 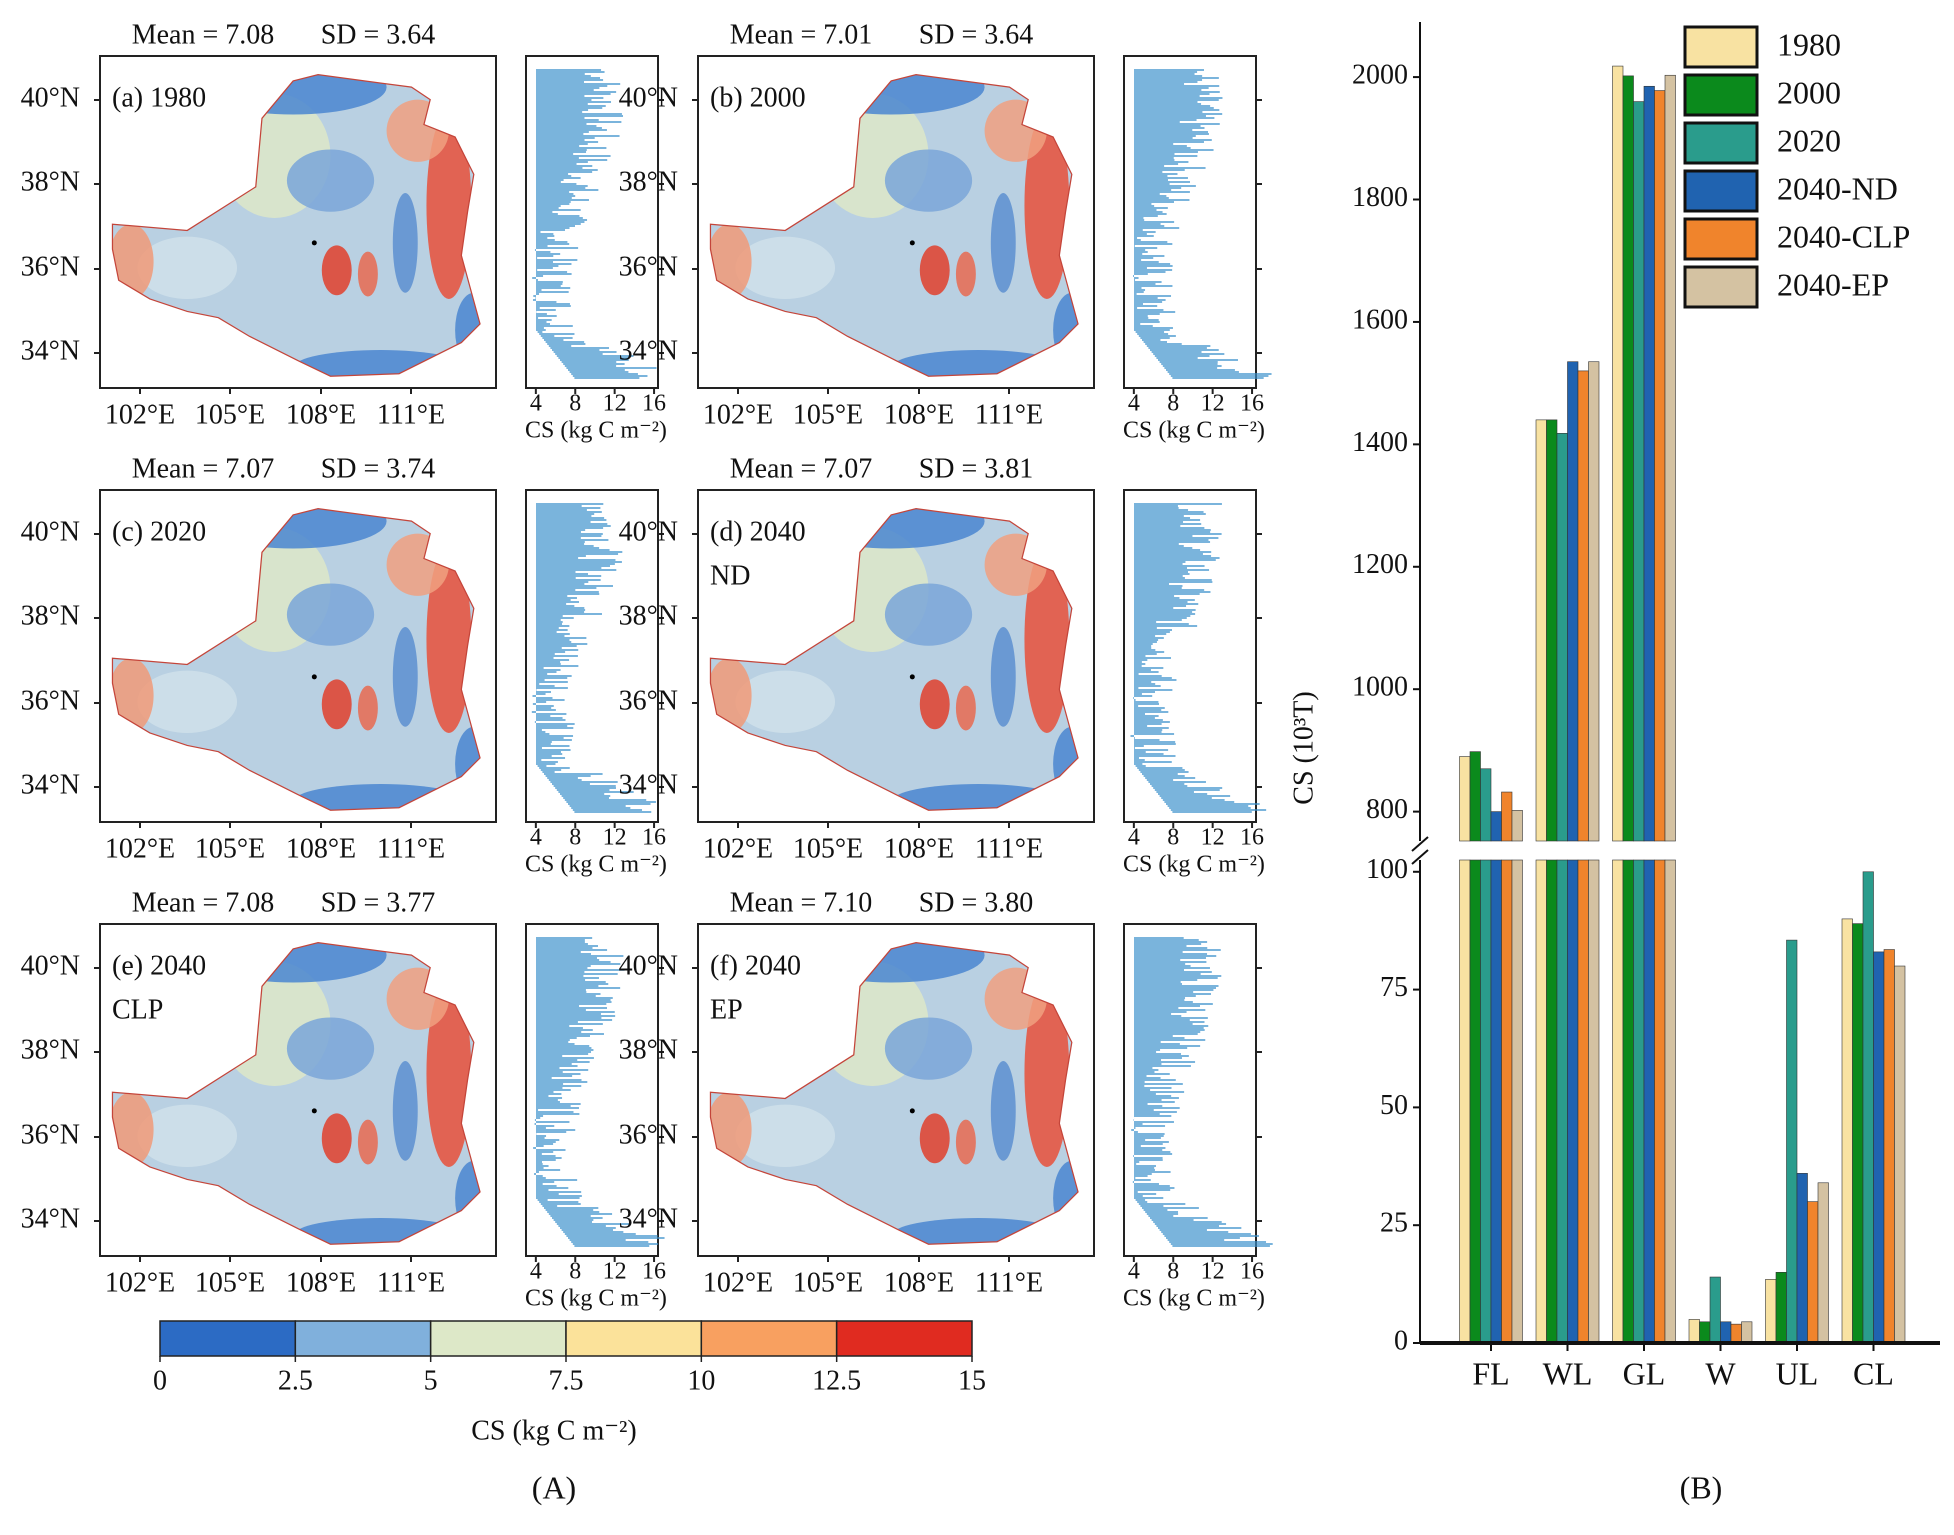 I want to click on map-label: (d) 2040, so click(x=758, y=531).